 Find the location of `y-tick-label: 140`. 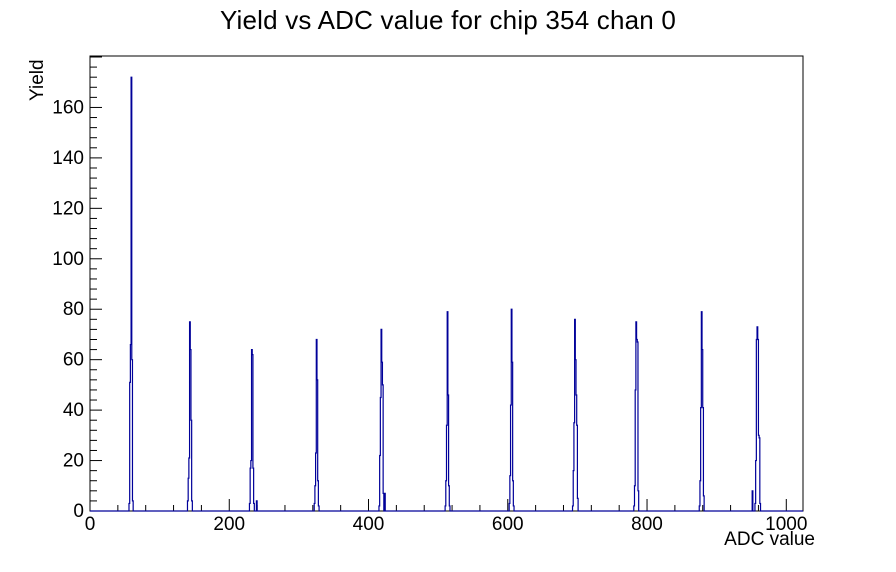

y-tick-label: 140 is located at coordinates (68, 158).